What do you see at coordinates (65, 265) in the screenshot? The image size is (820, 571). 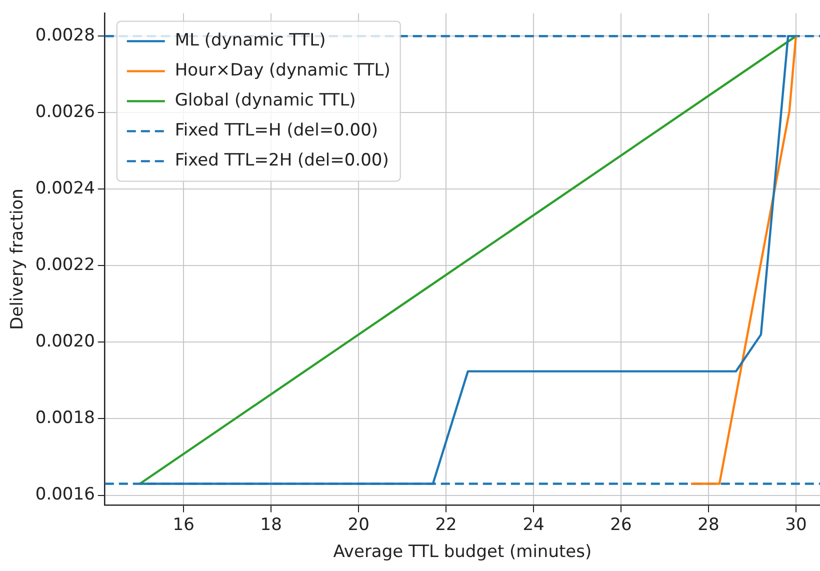 I see `y-tick-label: 0.0022` at bounding box center [65, 265].